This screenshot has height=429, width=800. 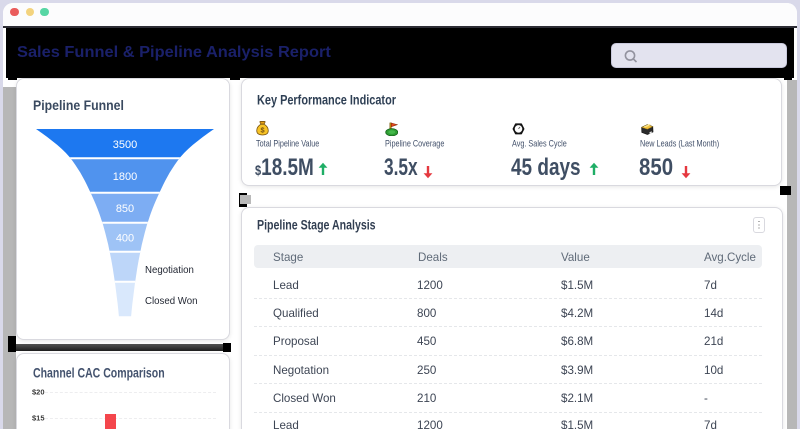 I want to click on svg-text: 400, so click(x=125, y=238).